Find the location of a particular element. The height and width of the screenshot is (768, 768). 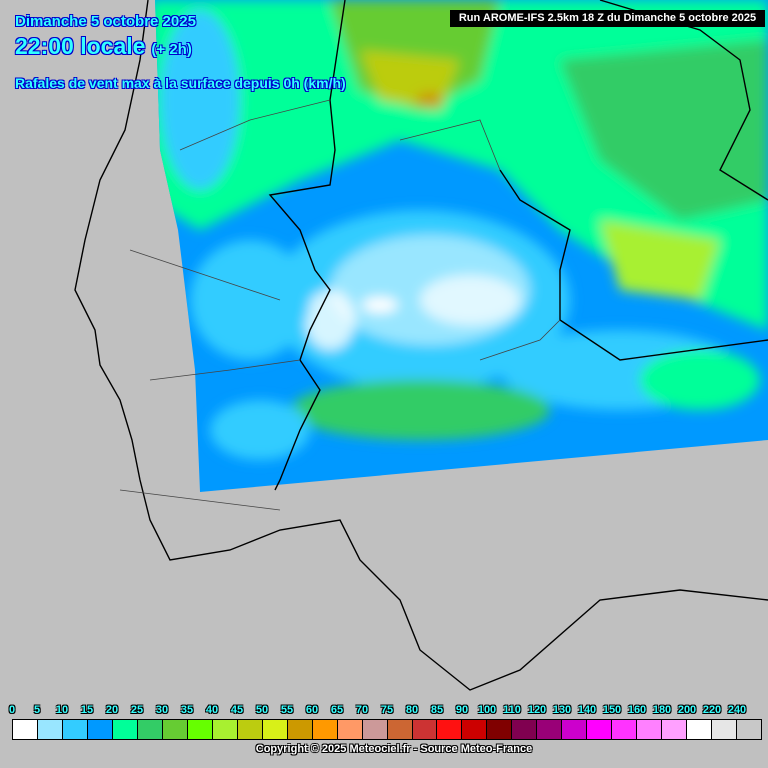

legend-label: 120 is located at coordinates (537, 710).